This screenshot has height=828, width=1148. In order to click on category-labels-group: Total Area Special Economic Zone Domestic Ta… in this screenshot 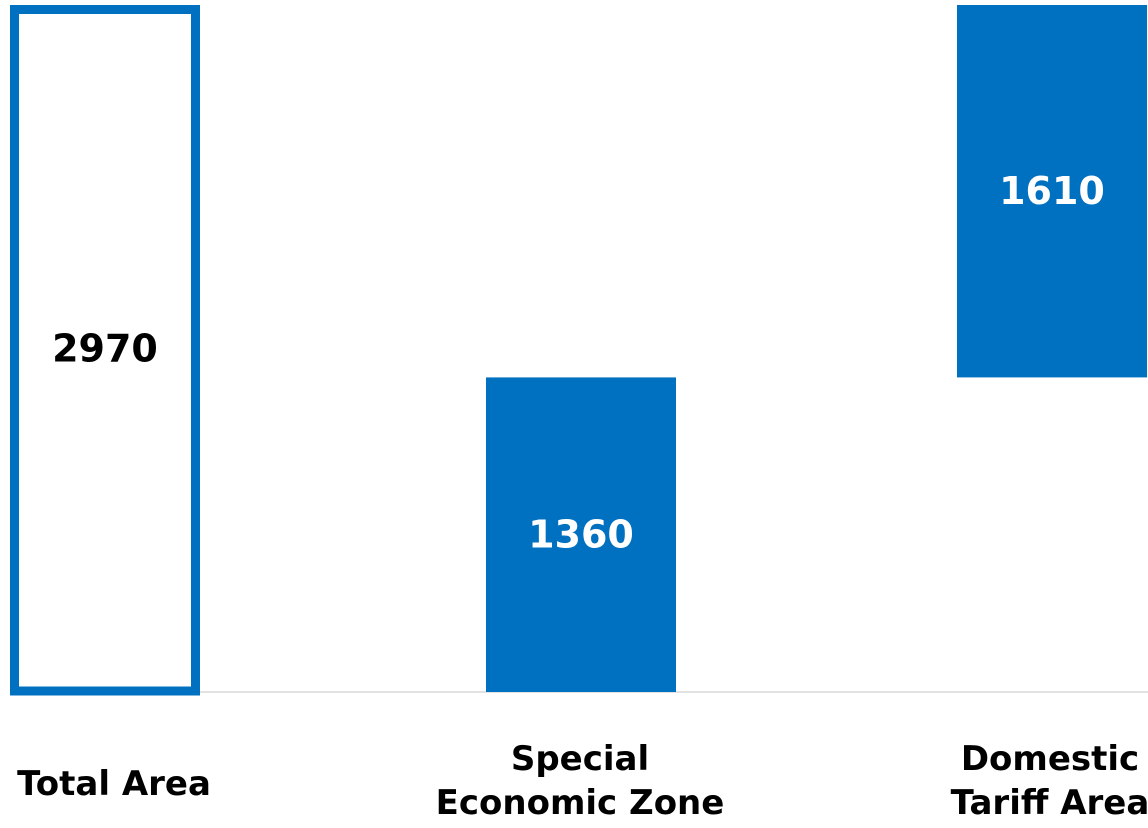, I will do `click(582, 781)`.